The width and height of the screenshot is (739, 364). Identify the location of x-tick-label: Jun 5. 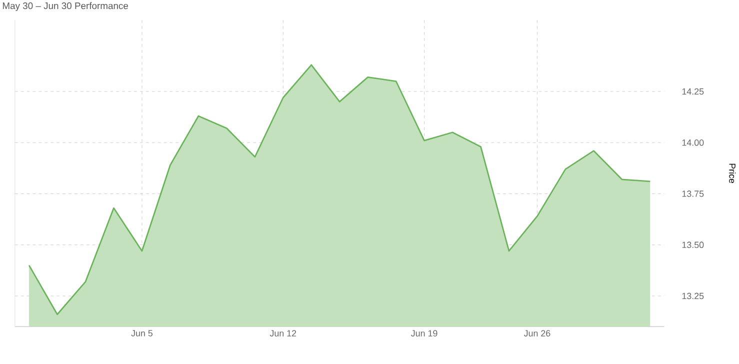
(142, 333).